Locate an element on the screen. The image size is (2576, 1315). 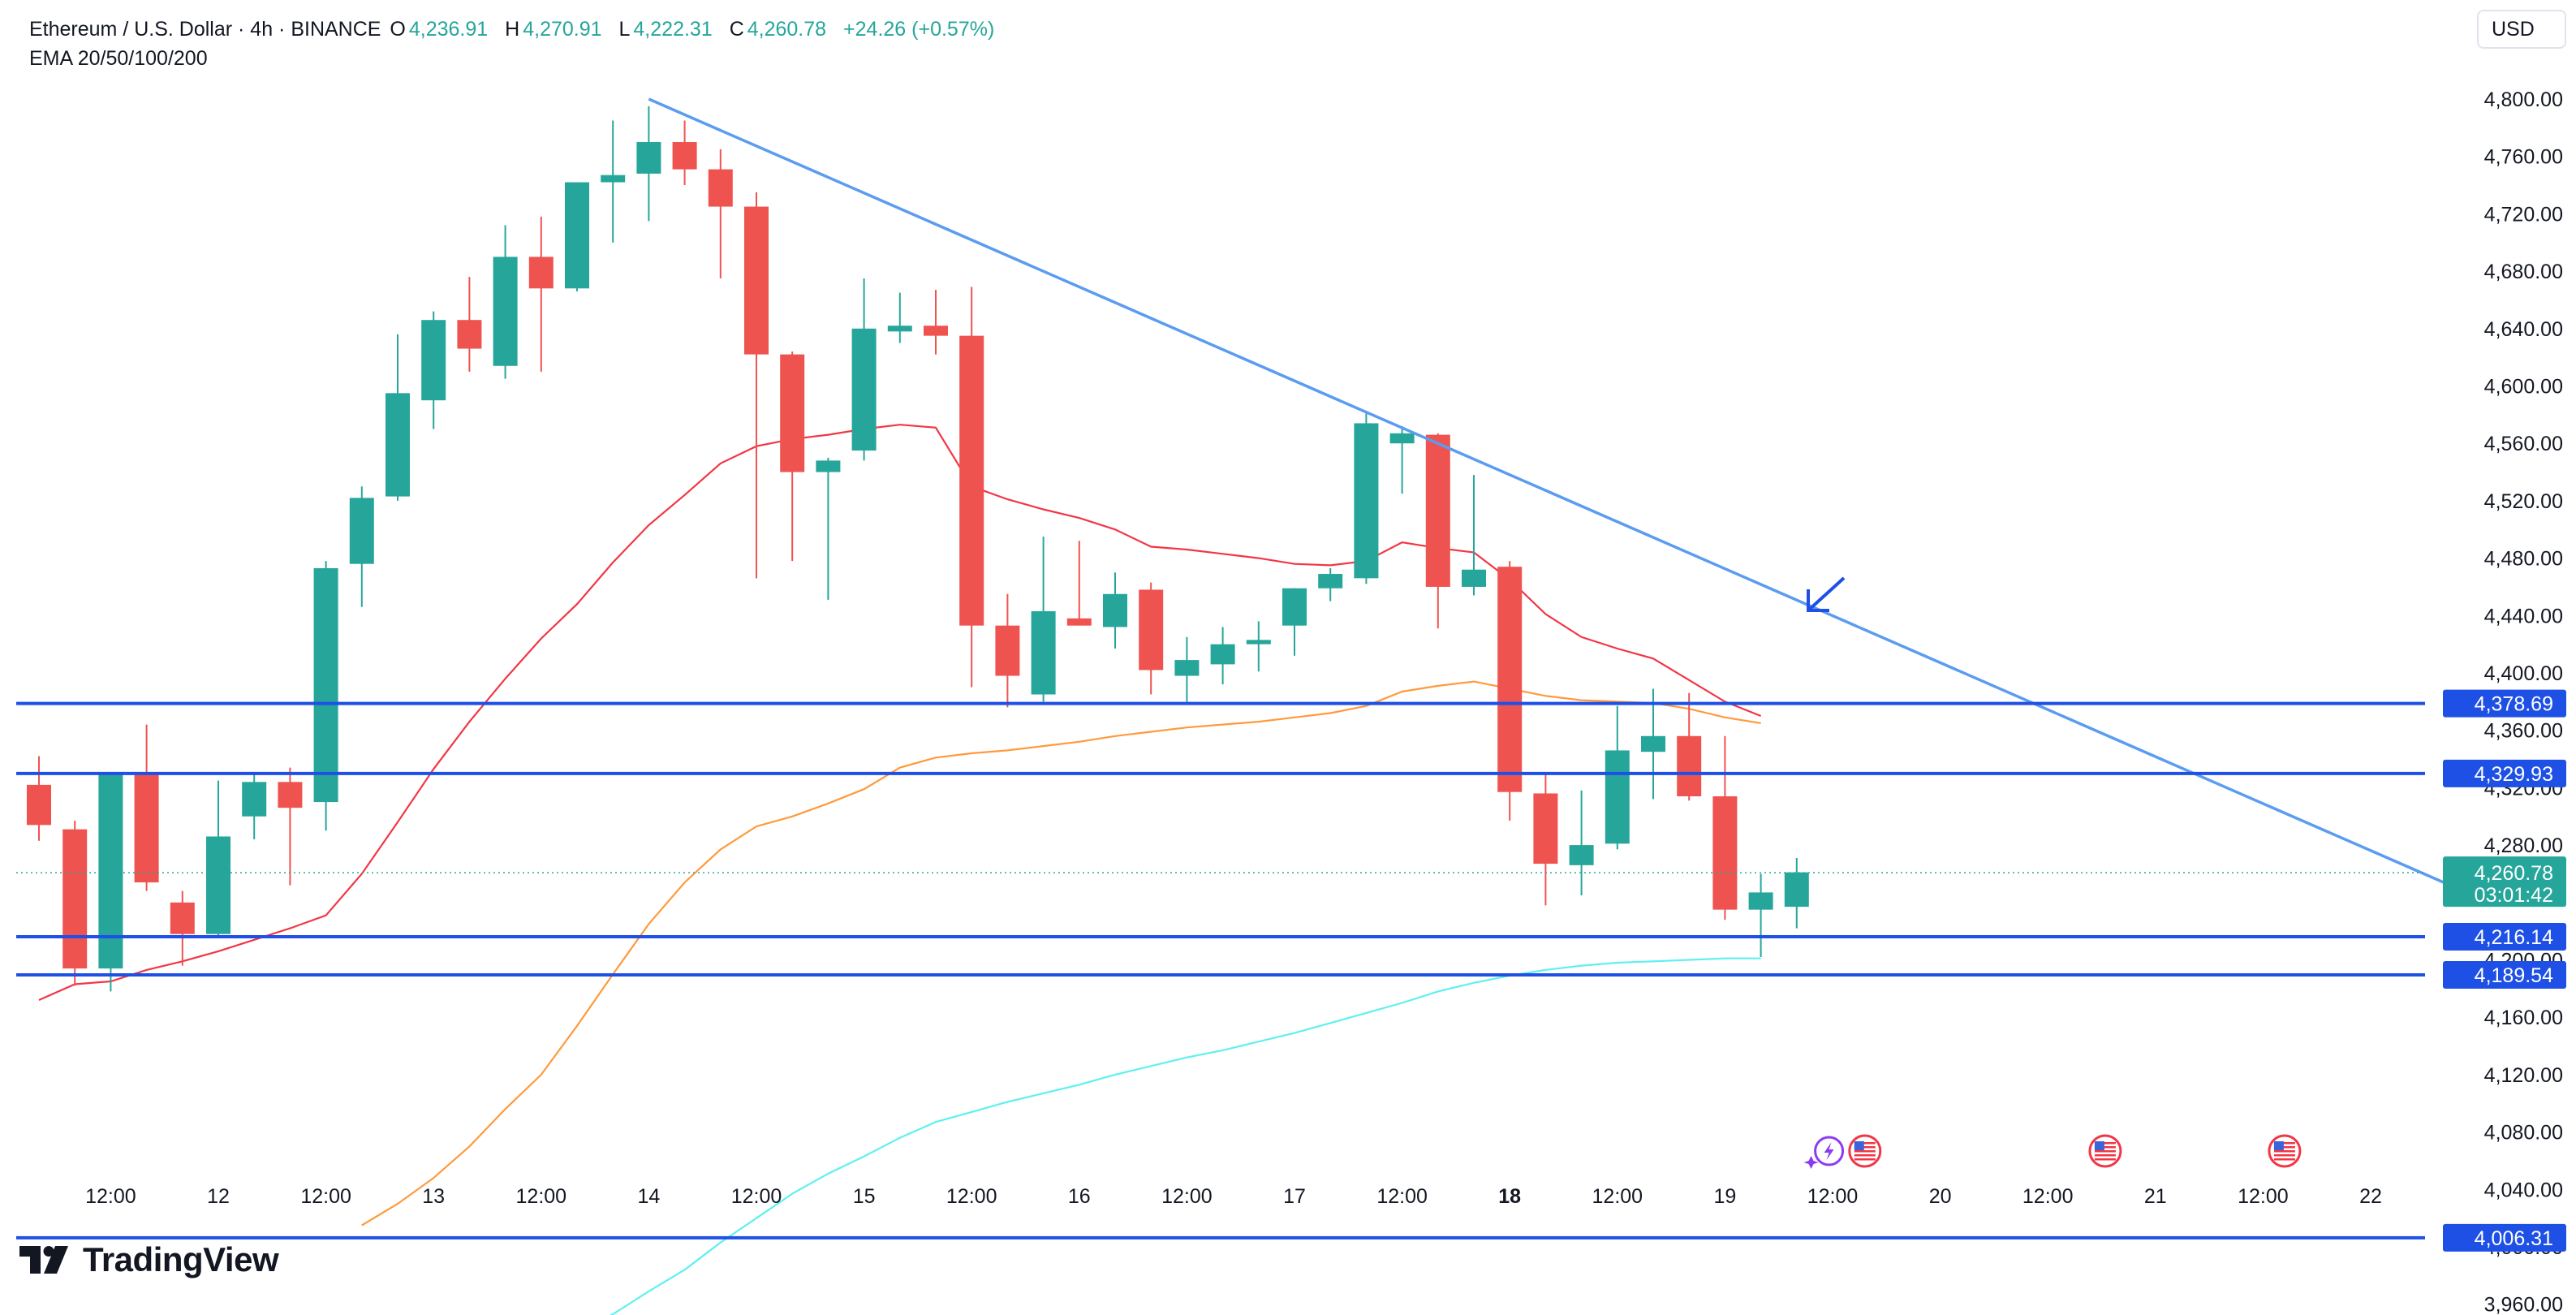
legend-row-indicator: EMA 20/50/100/200 is located at coordinates (513, 59).